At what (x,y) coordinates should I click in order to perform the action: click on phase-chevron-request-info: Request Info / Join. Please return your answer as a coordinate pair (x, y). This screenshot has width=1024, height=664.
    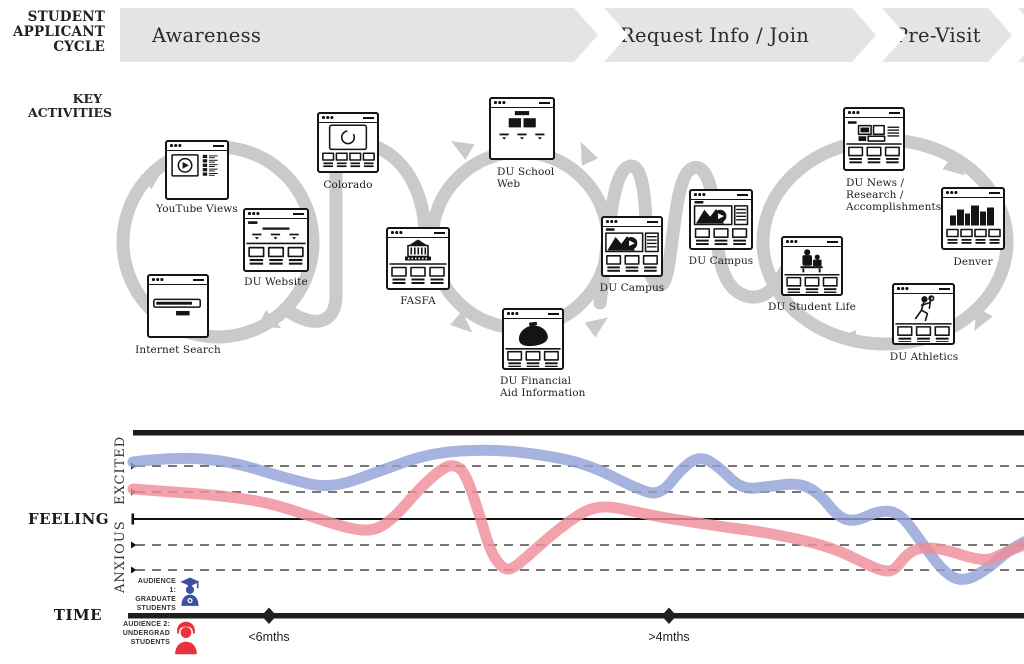
    Looking at the image, I should click on (740, 35).